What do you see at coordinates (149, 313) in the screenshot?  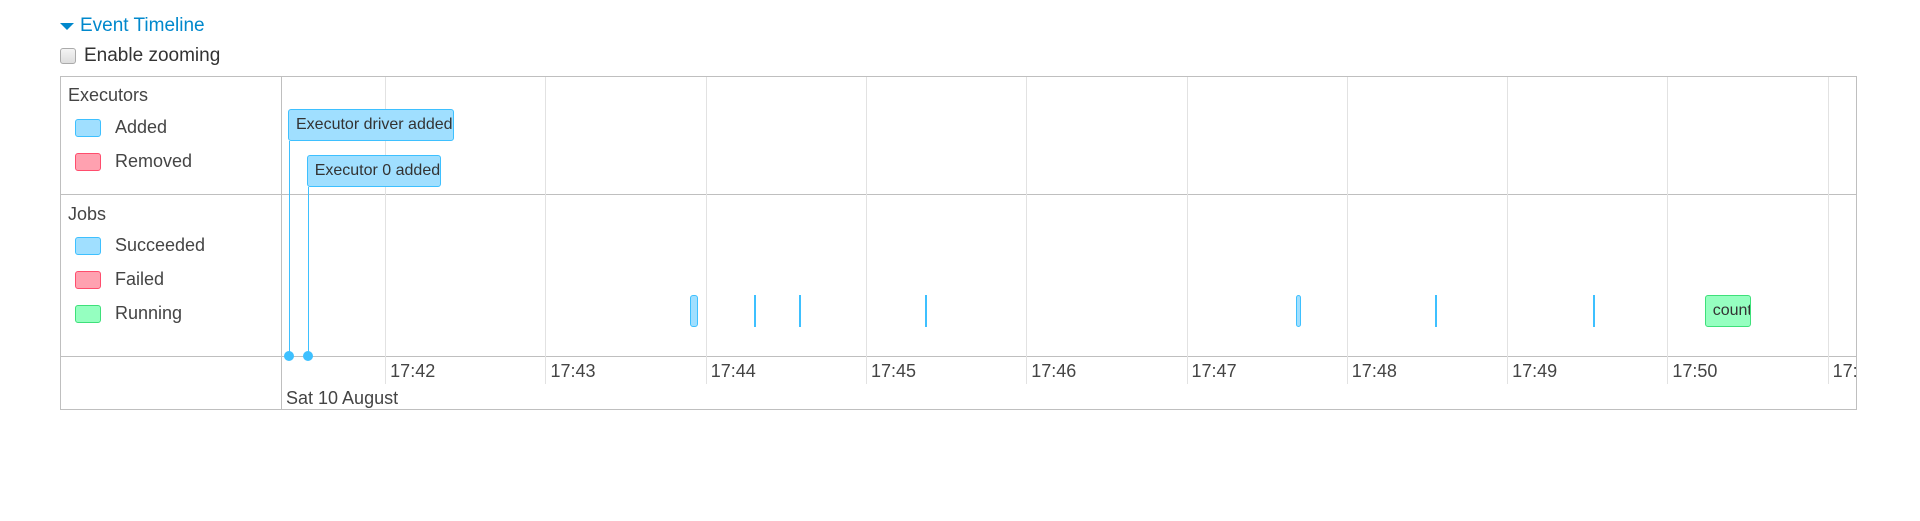 I see `legend-label: Running` at bounding box center [149, 313].